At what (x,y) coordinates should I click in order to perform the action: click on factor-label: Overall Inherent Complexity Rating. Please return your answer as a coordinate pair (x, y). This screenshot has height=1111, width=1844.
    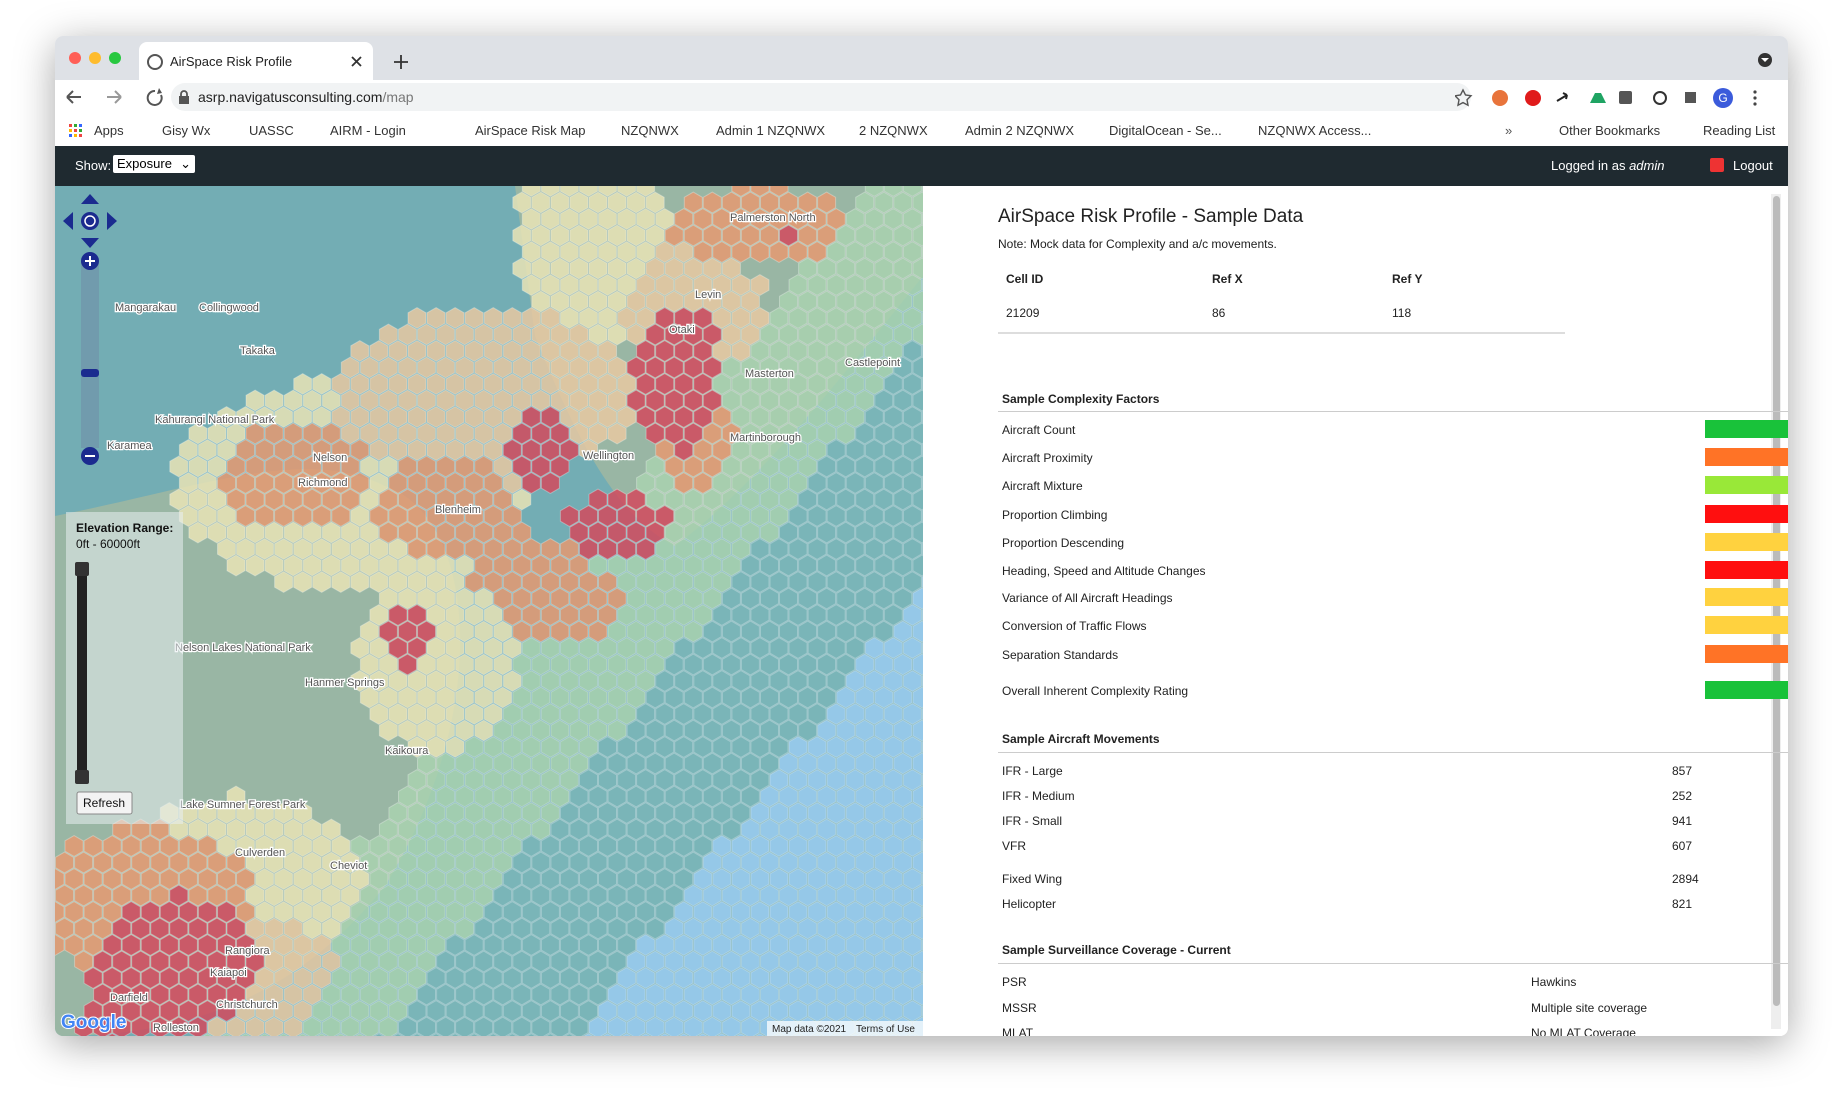
    Looking at the image, I should click on (1095, 691).